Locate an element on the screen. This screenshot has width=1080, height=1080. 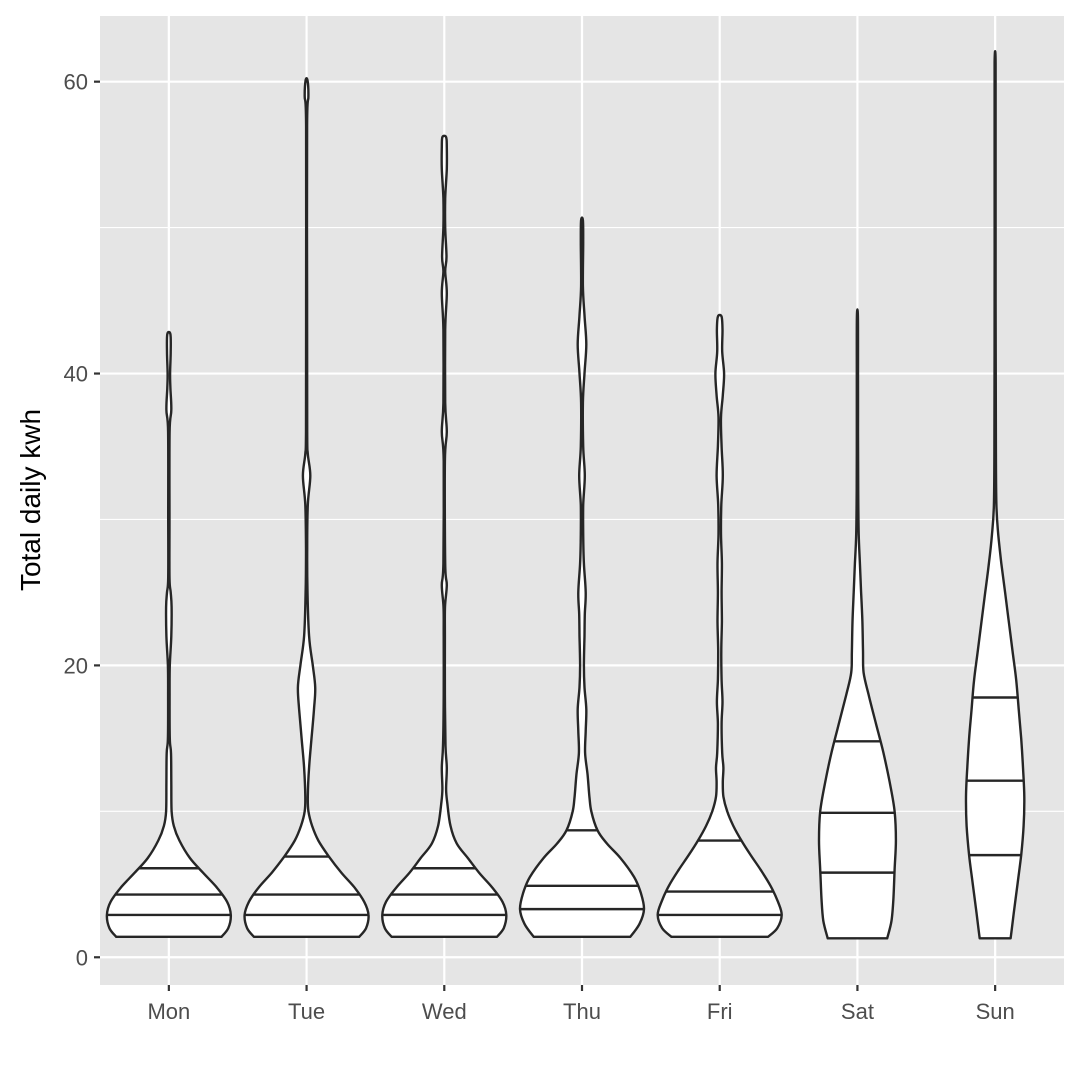
violin-wed is located at coordinates (444, 536).